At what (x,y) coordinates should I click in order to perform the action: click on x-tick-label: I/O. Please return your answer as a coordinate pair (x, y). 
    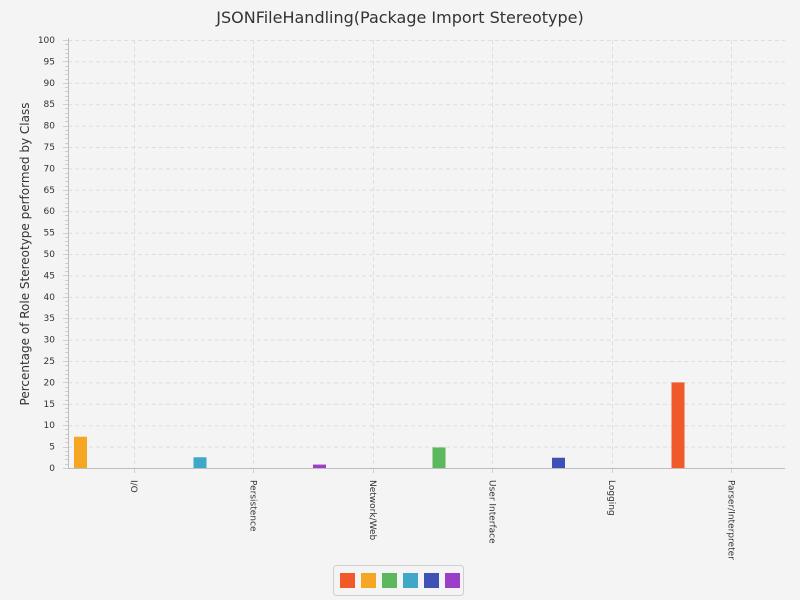
    Looking at the image, I should click on (133, 486).